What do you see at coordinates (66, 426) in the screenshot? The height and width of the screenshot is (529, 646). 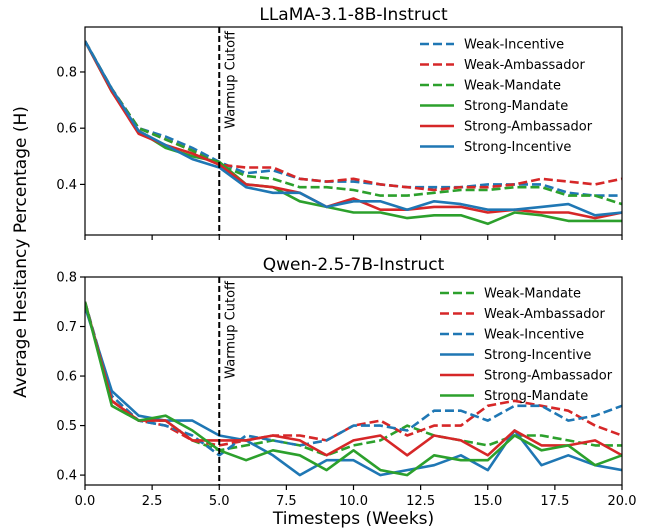 I see `y-tick-label: 0.5` at bounding box center [66, 426].